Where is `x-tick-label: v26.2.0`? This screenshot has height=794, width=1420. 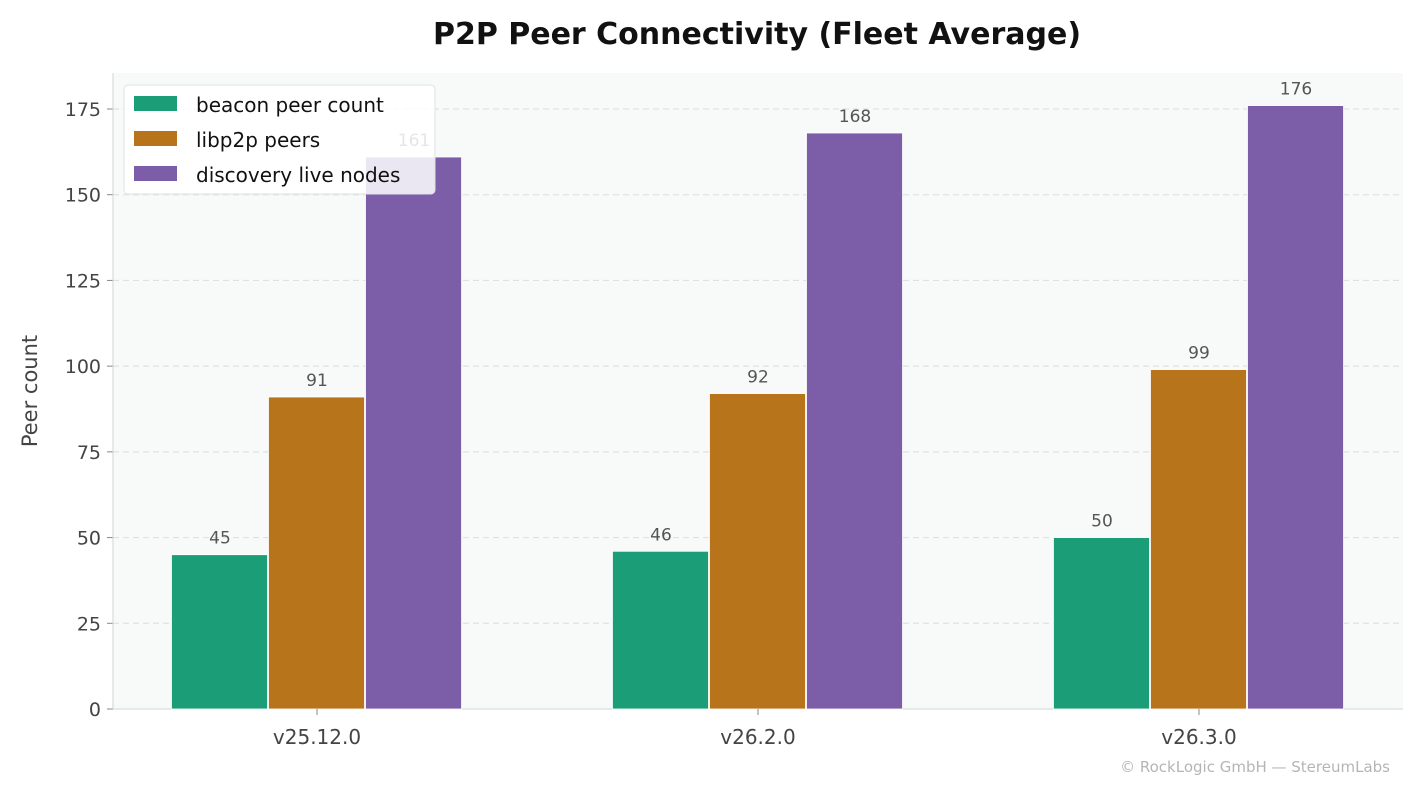
x-tick-label: v26.2.0 is located at coordinates (757, 737).